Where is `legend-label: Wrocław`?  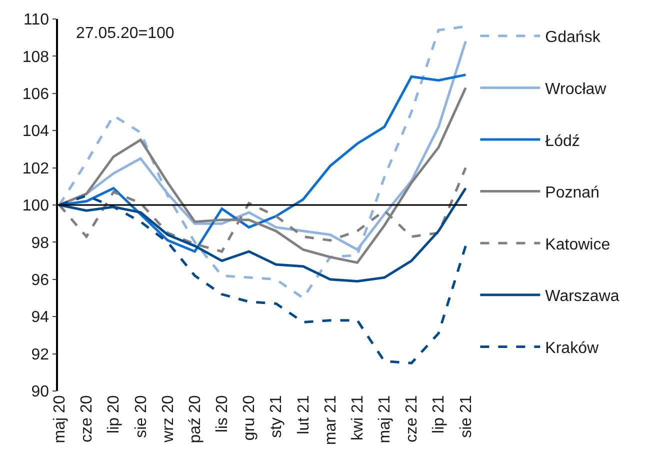
legend-label: Wrocław is located at coordinates (576, 89).